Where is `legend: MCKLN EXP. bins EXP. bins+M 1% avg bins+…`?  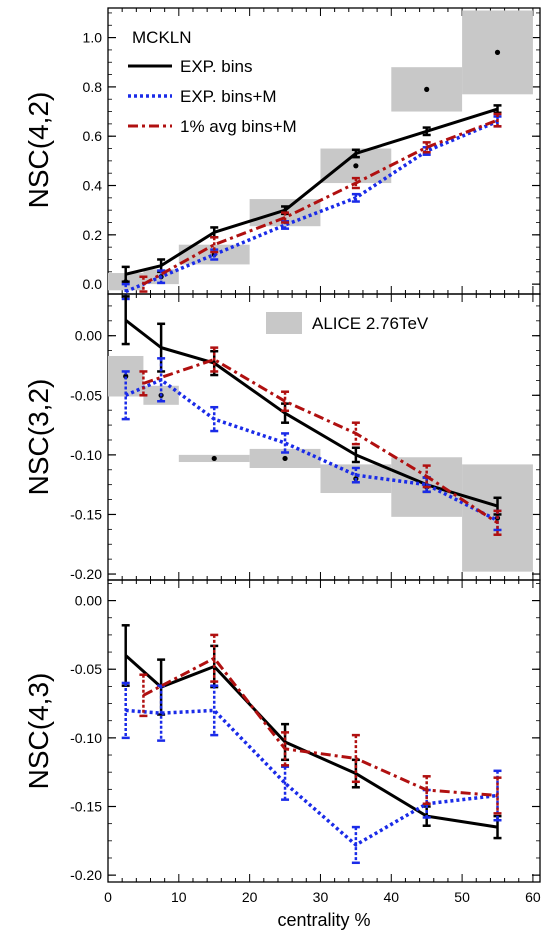 legend: MCKLN EXP. bins EXP. bins+M 1% avg bins+… is located at coordinates (212, 82).